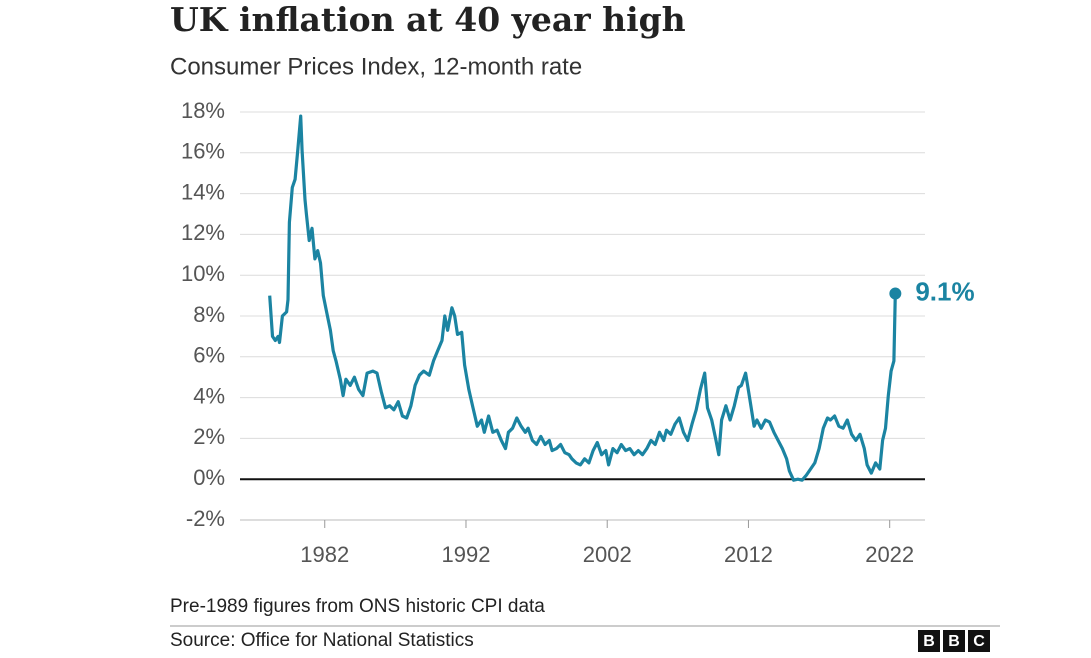 This screenshot has width=1091, height=658. Describe the element at coordinates (428, 19) in the screenshot. I see `chart-title: UK inflation at 40 year high` at that location.